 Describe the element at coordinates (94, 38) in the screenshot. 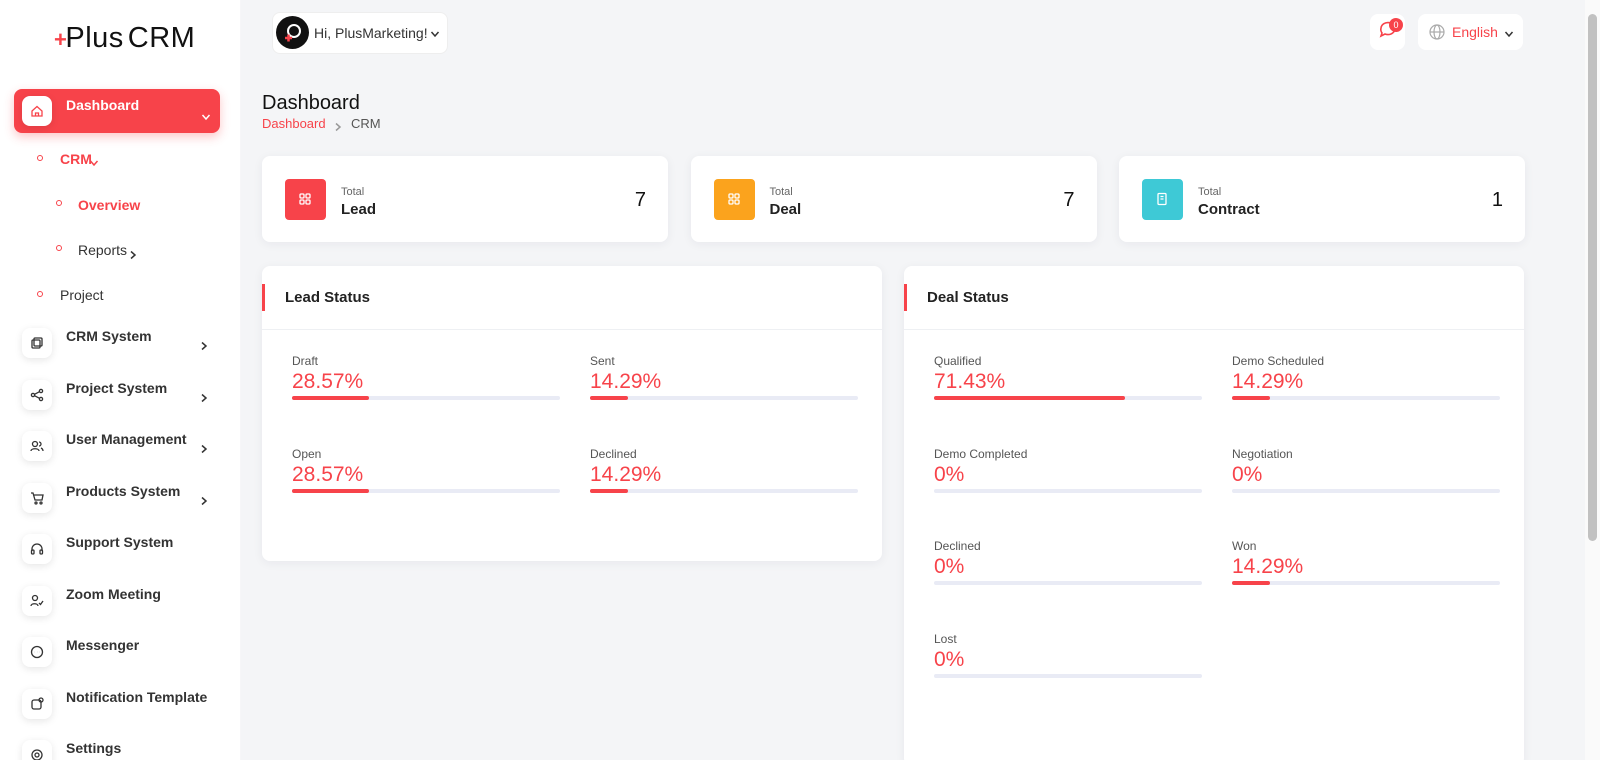

I see `logo-prefix: Plus` at that location.